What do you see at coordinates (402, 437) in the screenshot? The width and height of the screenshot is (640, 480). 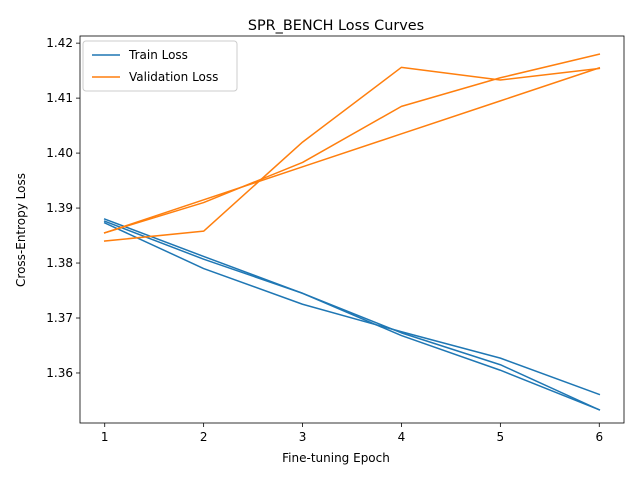 I see `x-tick-label: 4` at bounding box center [402, 437].